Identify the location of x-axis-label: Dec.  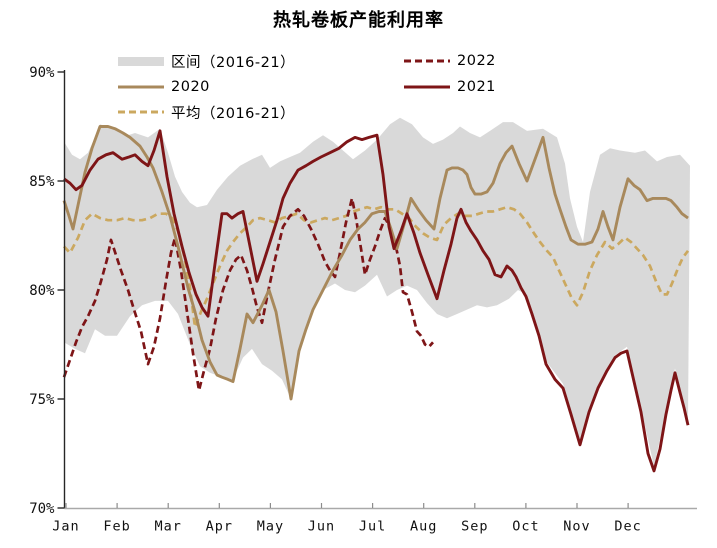
(627, 527).